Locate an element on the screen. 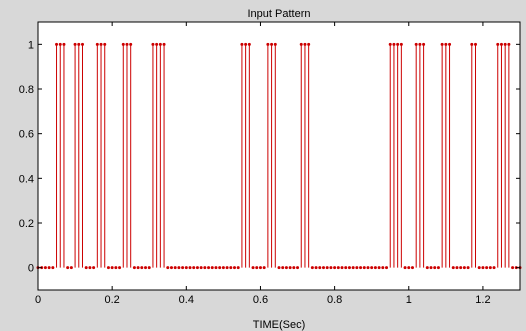  x-tick-label: 0.6 is located at coordinates (260, 300).